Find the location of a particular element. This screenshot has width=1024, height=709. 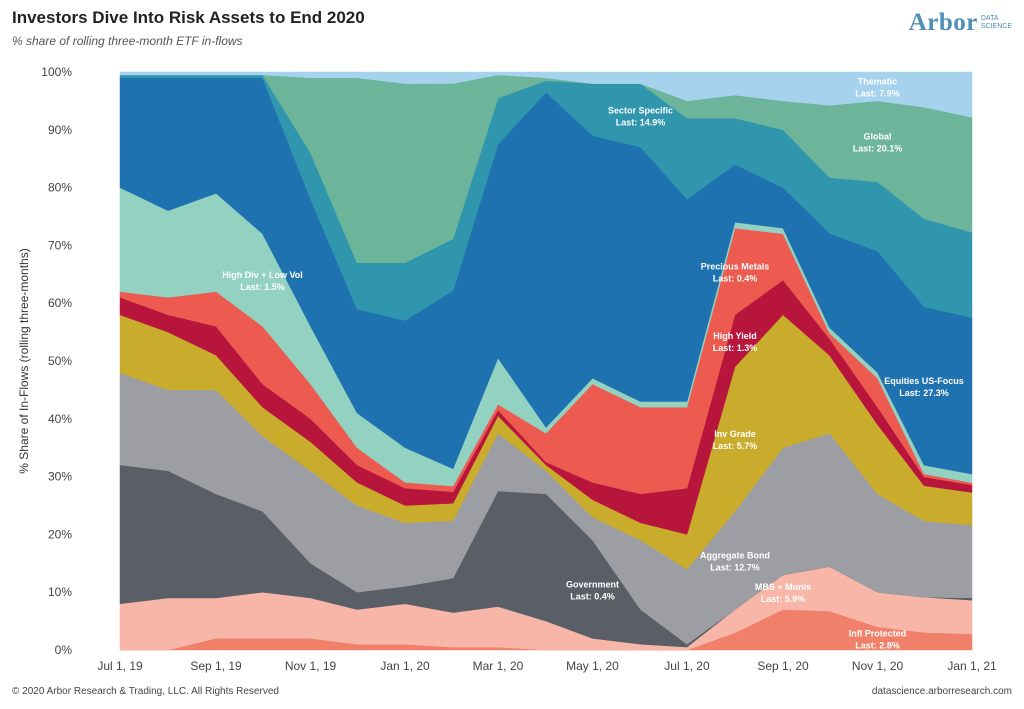

series-last-inv-grade: Last: 5.7% is located at coordinates (735, 446).